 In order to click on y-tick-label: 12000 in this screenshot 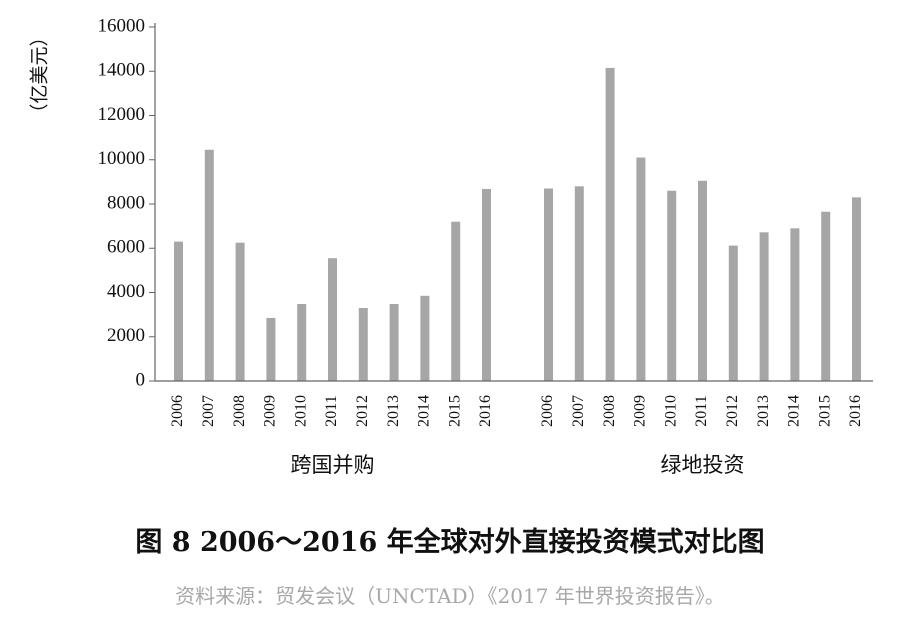, I will do `click(122, 114)`.